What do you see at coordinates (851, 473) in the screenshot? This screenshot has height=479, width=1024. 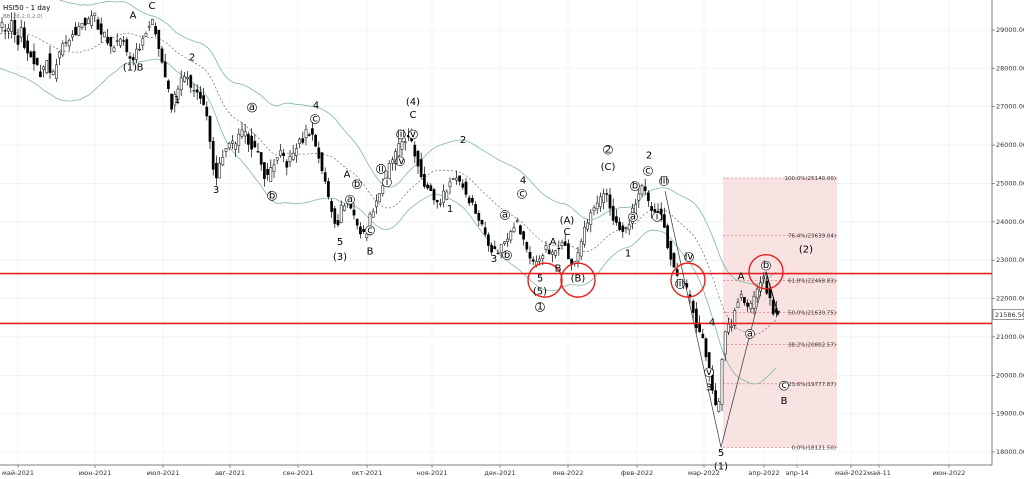 I see `x-tick-label: май-2022` at bounding box center [851, 473].